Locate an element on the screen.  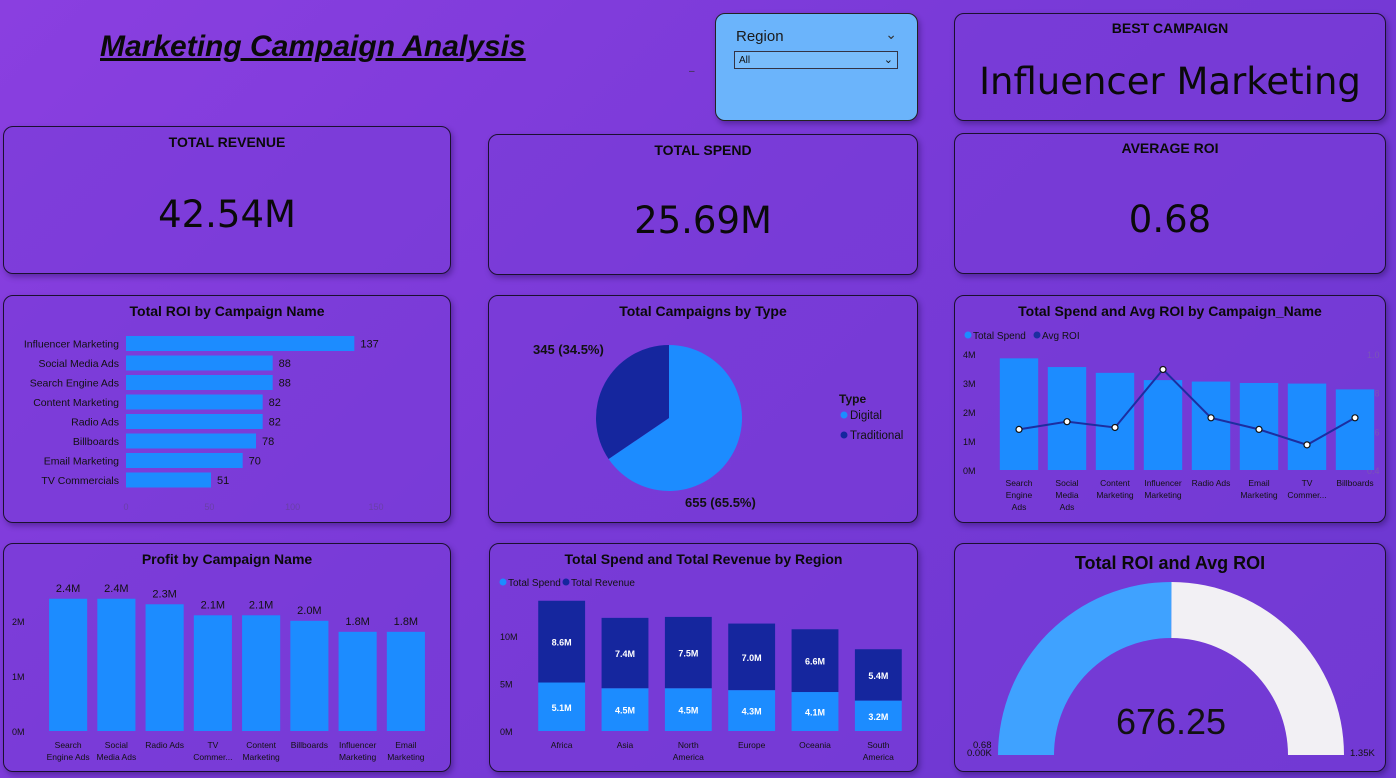
x-tick-label: 150 is located at coordinates (375, 507).